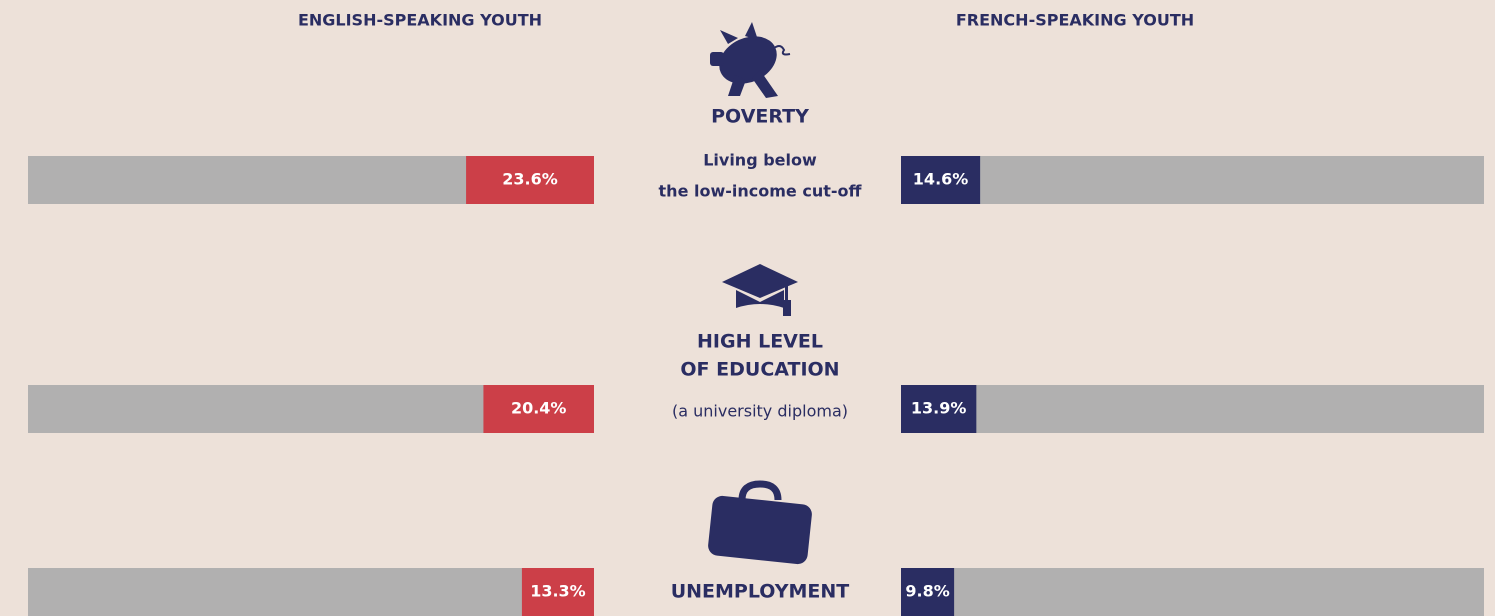 Image resolution: width=1495 pixels, height=616 pixels. What do you see at coordinates (760, 160) in the screenshot?
I see `category-note: Living below` at bounding box center [760, 160].